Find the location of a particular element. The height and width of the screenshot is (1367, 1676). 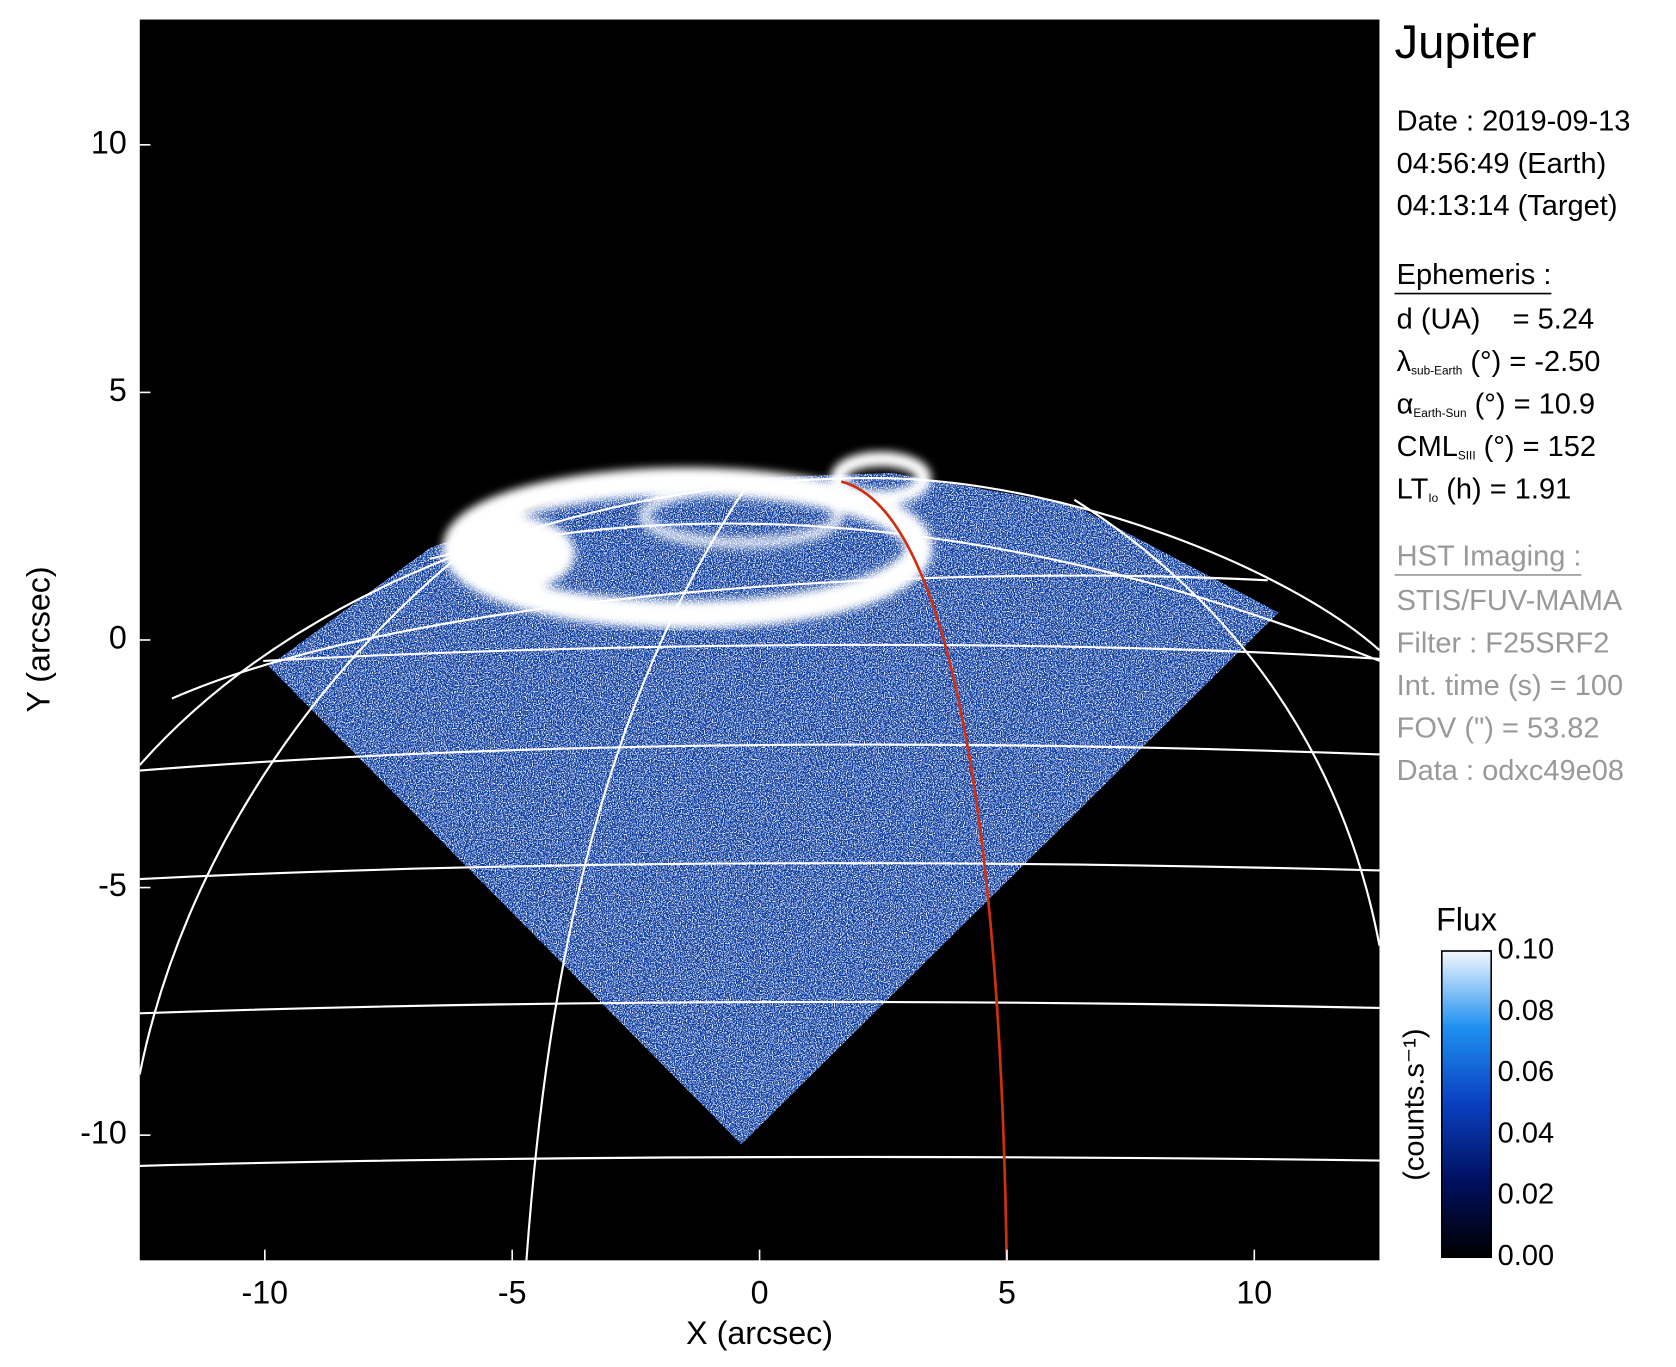

date-line: Date : 2019-09-13 is located at coordinates (1514, 121).